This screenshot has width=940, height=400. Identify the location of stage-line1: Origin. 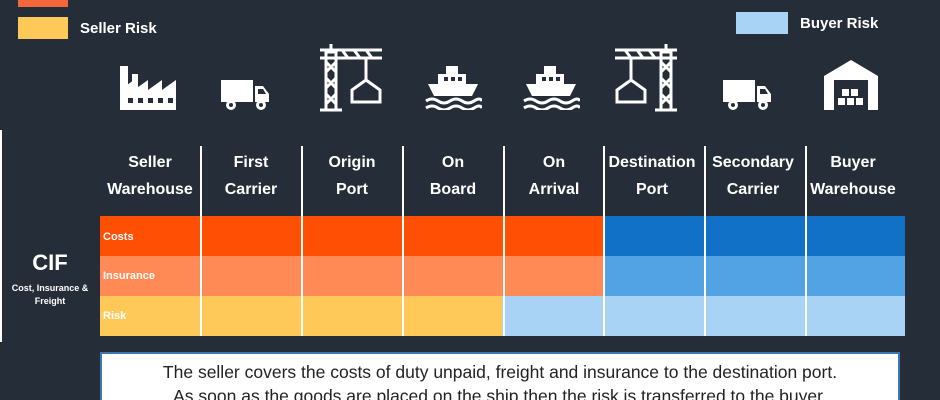
(352, 162).